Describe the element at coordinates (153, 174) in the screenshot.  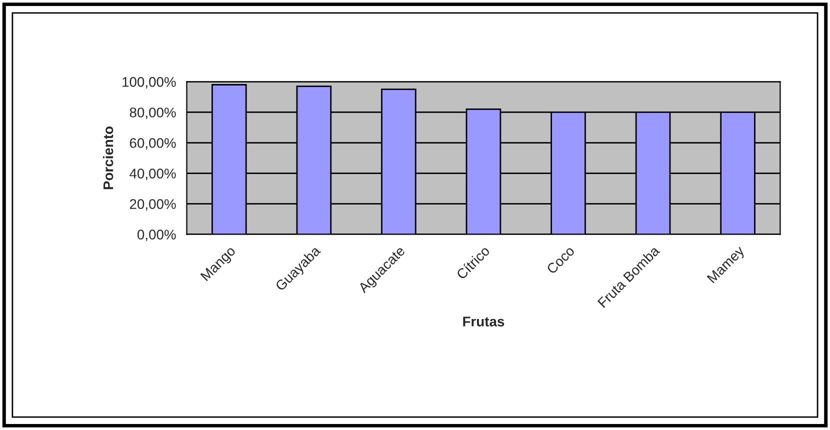
I see `y-tick-label: 40,00%` at that location.